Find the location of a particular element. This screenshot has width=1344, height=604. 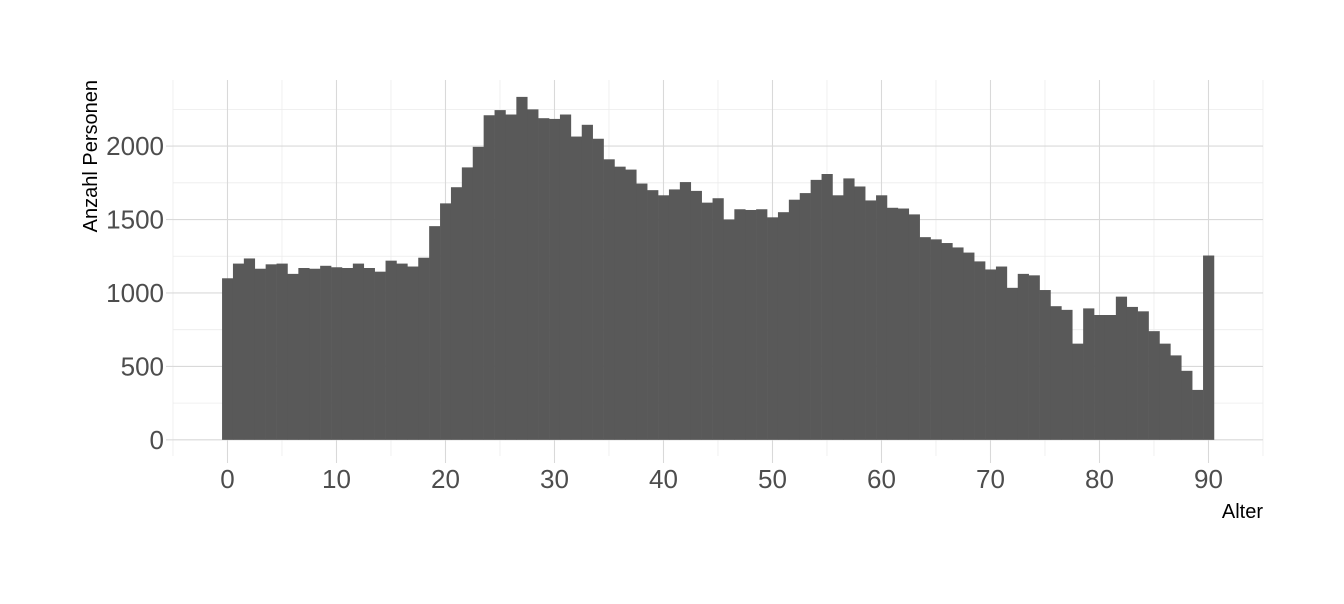

x-tick-label: 50 is located at coordinates (772, 479).